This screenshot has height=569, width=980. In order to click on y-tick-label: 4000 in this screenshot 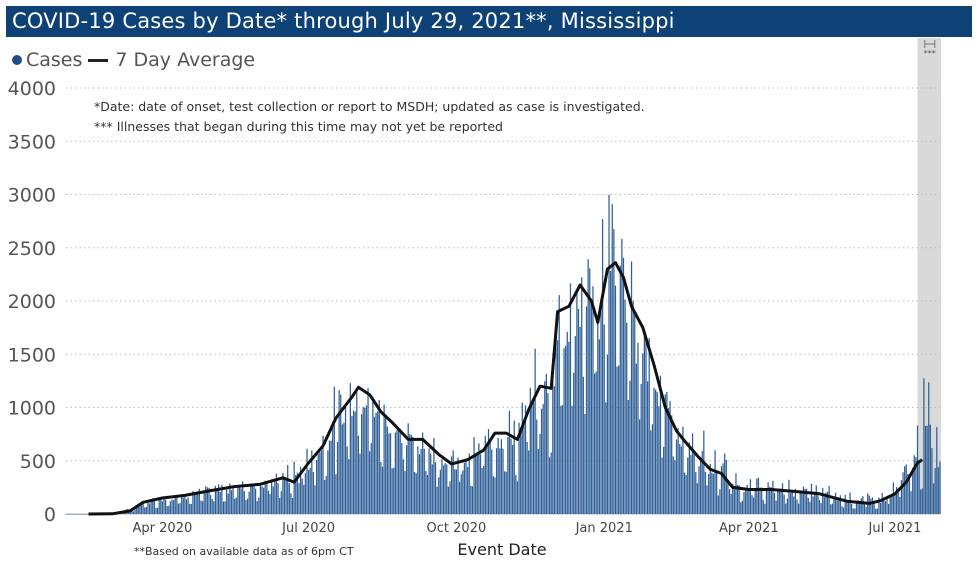, I will do `click(32, 89)`.